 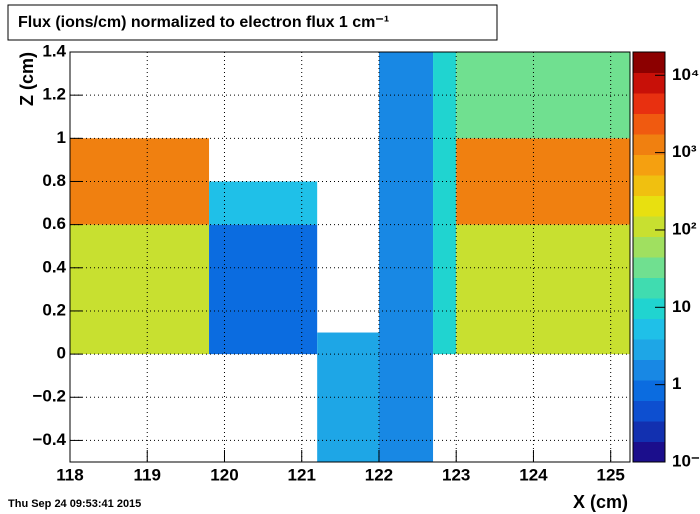 I want to click on y-tick-label: 1, so click(x=61, y=137).